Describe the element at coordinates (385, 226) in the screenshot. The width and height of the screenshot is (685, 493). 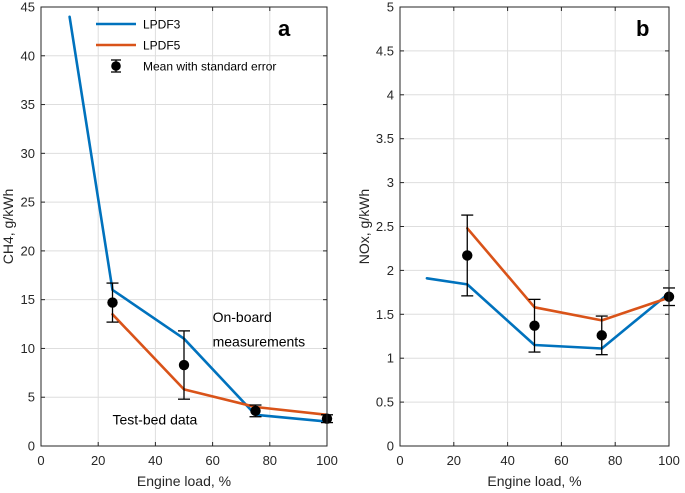
I see `y-tick-label: 2.5` at that location.